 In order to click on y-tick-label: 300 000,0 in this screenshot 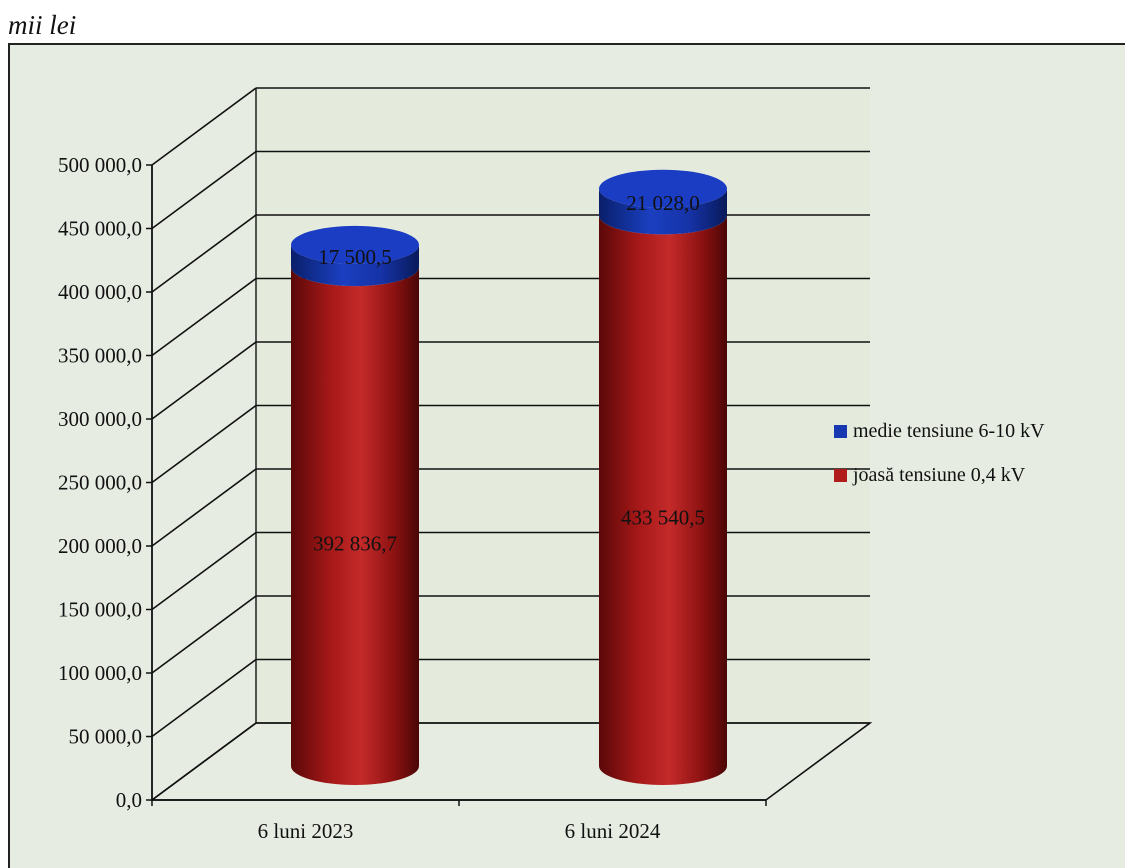, I will do `click(100, 419)`.